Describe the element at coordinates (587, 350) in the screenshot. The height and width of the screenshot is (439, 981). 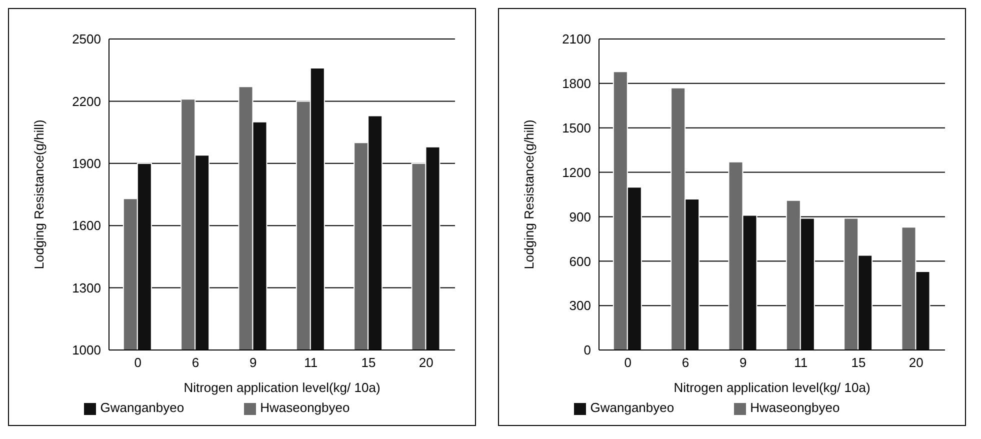
I see `y-tick-label: 0` at that location.